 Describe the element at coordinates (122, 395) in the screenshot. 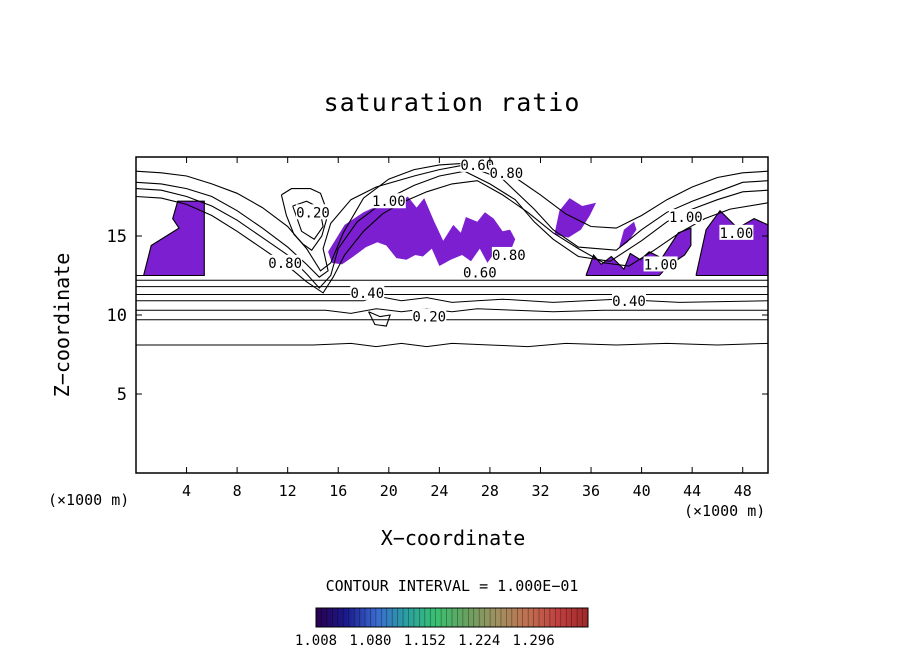

I see `y-tick-label: 5` at that location.